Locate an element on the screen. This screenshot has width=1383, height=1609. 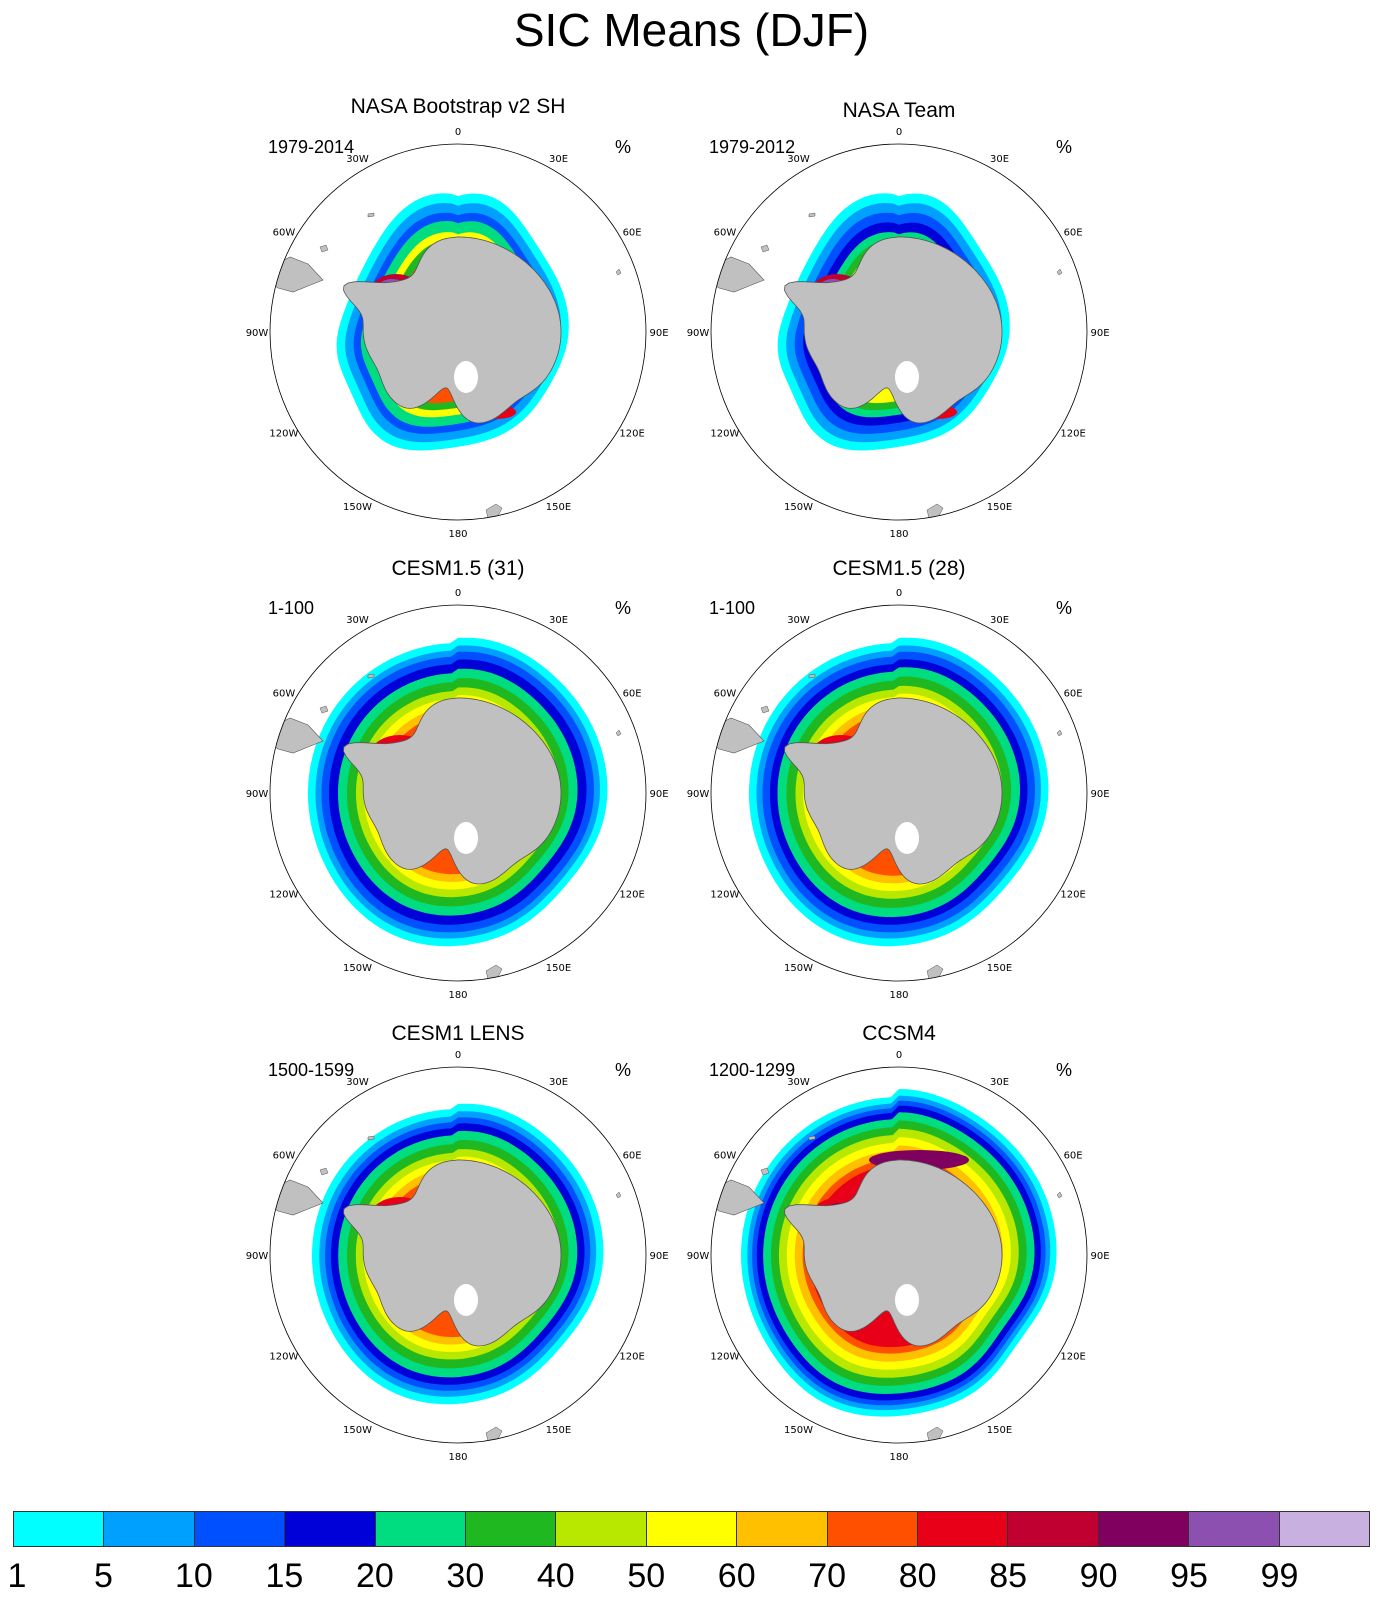
panel-title: CESM1.5 (31) is located at coordinates (458, 568).